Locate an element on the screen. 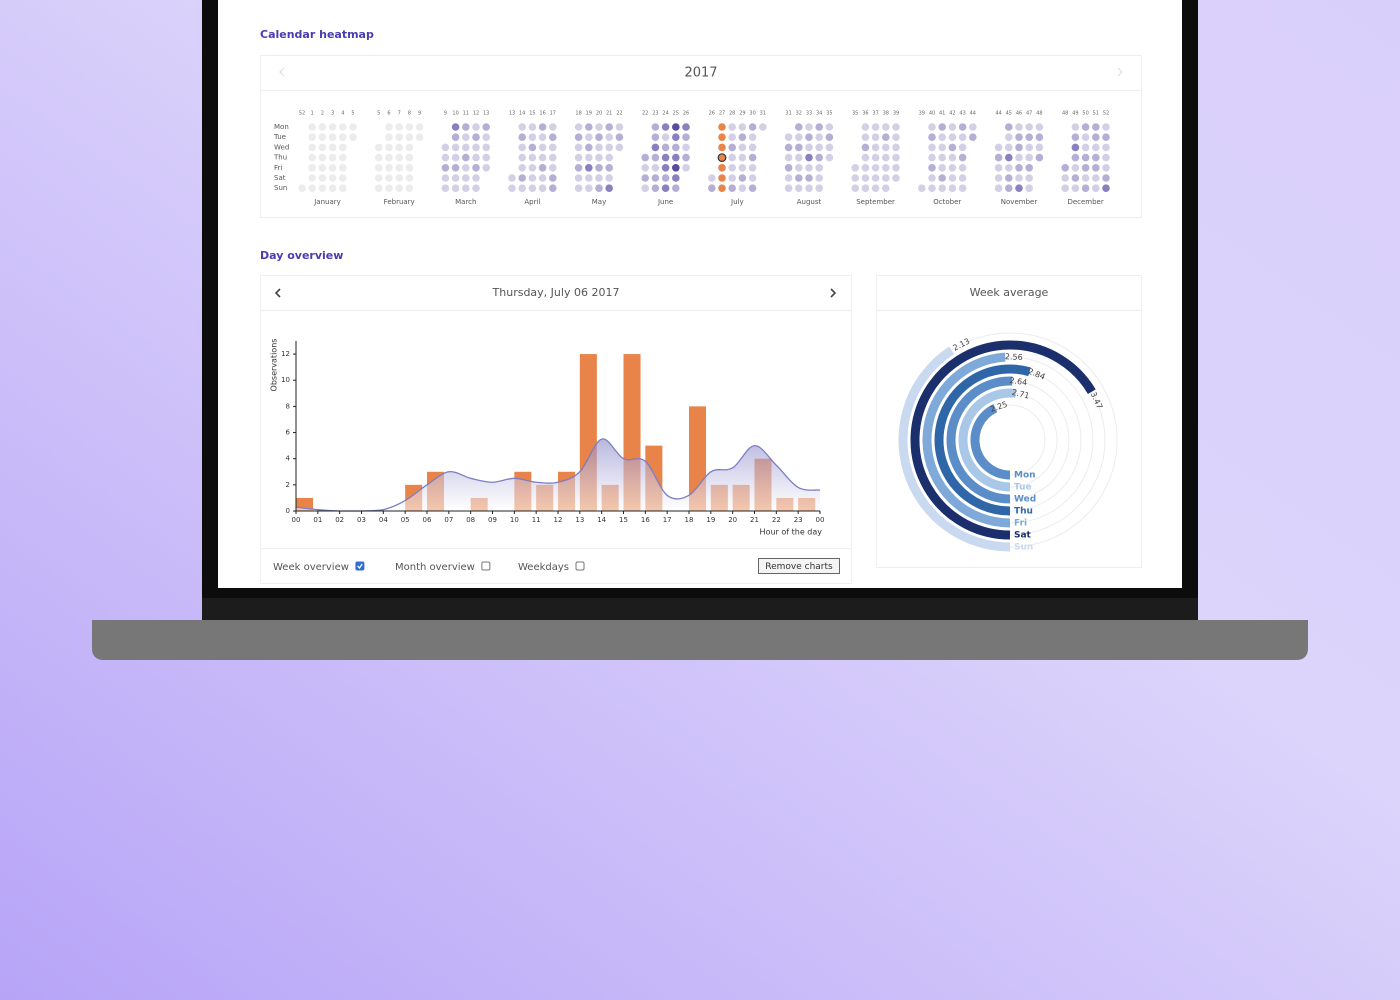  prev-year-arrow is located at coordinates (282, 72).